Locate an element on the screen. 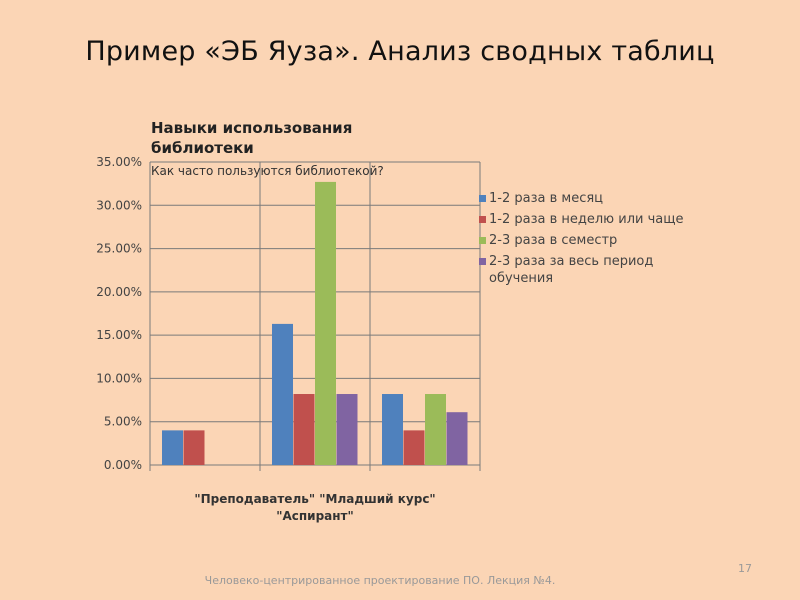  y-tick-label: 5.00% is located at coordinates (123, 422).